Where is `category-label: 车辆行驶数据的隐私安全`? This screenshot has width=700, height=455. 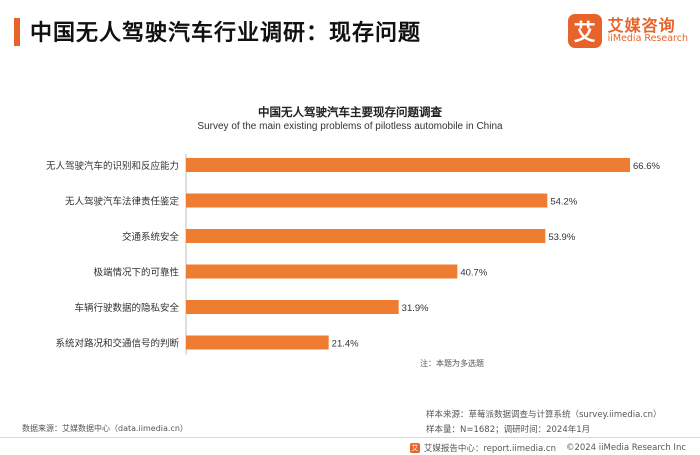 category-label: 车辆行驶数据的隐私安全 is located at coordinates (126, 308).